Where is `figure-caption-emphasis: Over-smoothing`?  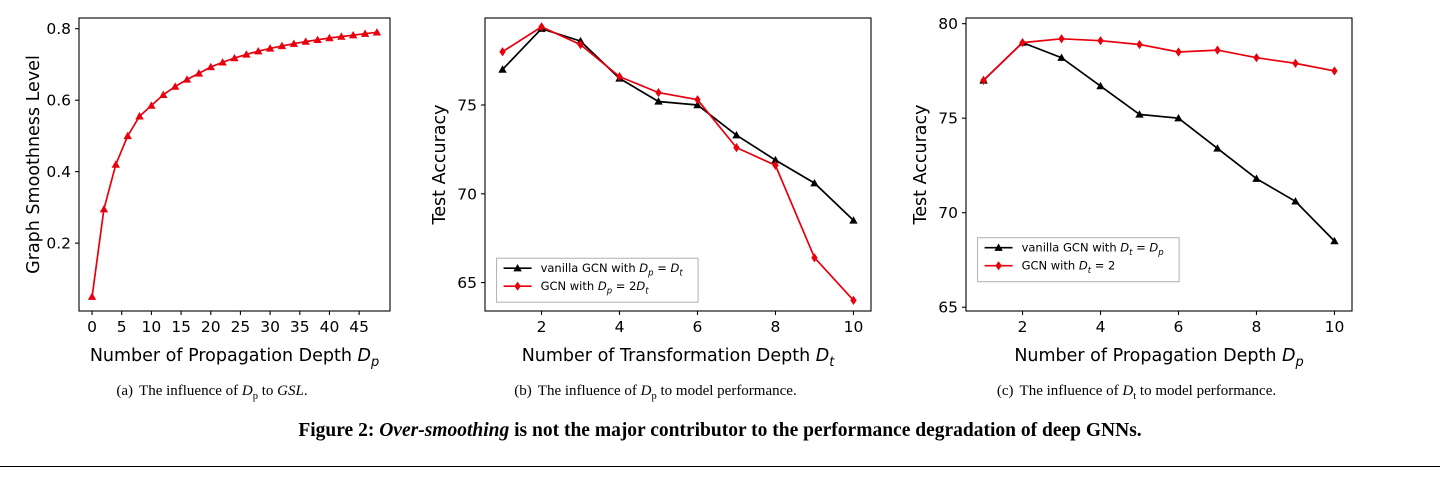
figure-caption-emphasis: Over-smoothing is located at coordinates (444, 430).